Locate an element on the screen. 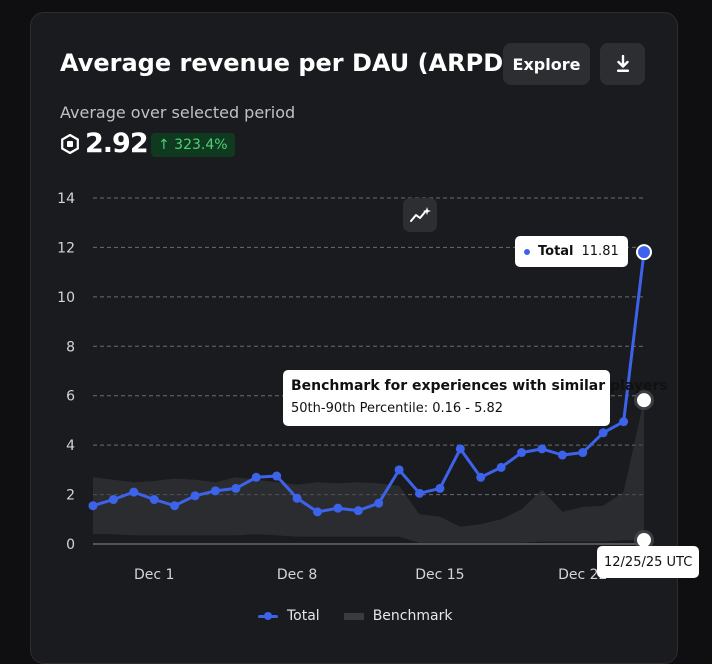 The width and height of the screenshot is (712, 664). y-tick-label: 6 is located at coordinates (70, 397).